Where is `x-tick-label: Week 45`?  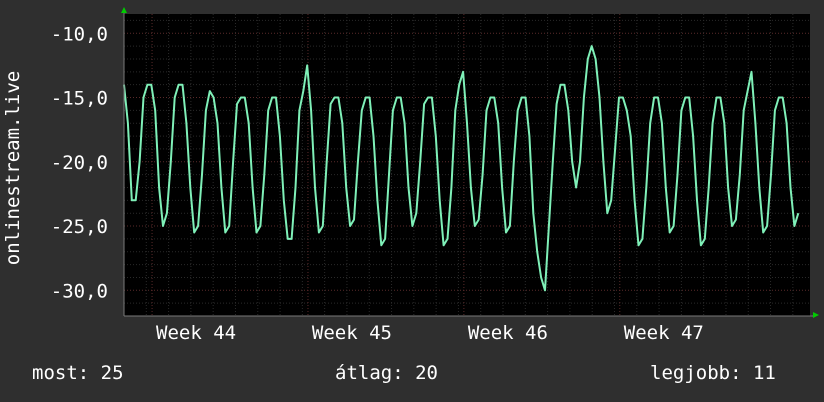
x-tick-label: Week 45 is located at coordinates (352, 333).